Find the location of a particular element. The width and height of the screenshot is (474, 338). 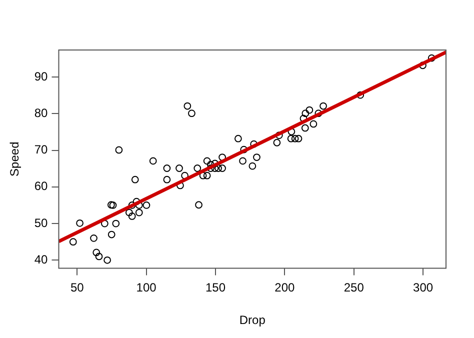

x-tick-label: 150 is located at coordinates (215, 287).